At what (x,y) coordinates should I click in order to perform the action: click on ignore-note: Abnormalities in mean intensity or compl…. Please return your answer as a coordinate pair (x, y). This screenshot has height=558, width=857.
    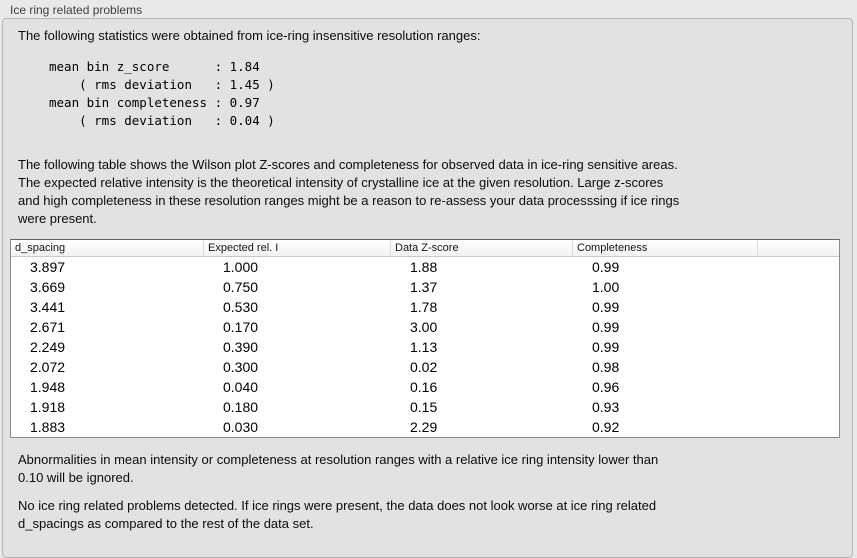
    Looking at the image, I should click on (338, 468).